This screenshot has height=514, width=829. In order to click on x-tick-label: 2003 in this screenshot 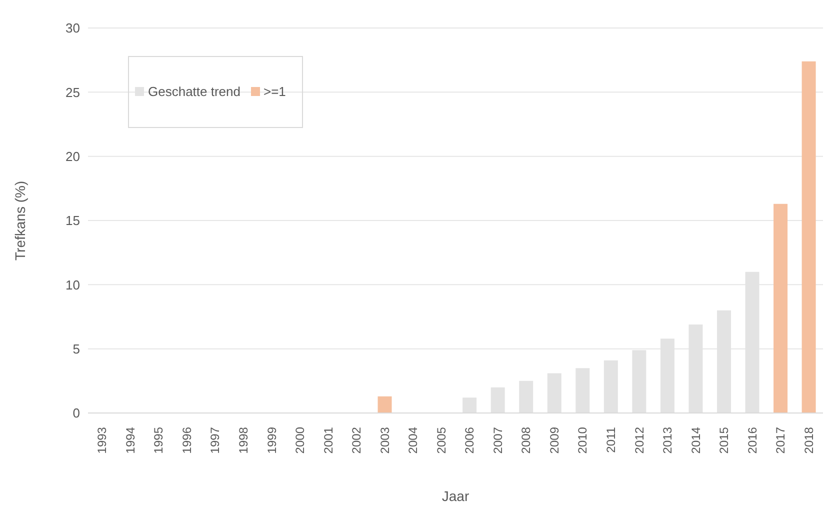, I will do `click(385, 440)`.